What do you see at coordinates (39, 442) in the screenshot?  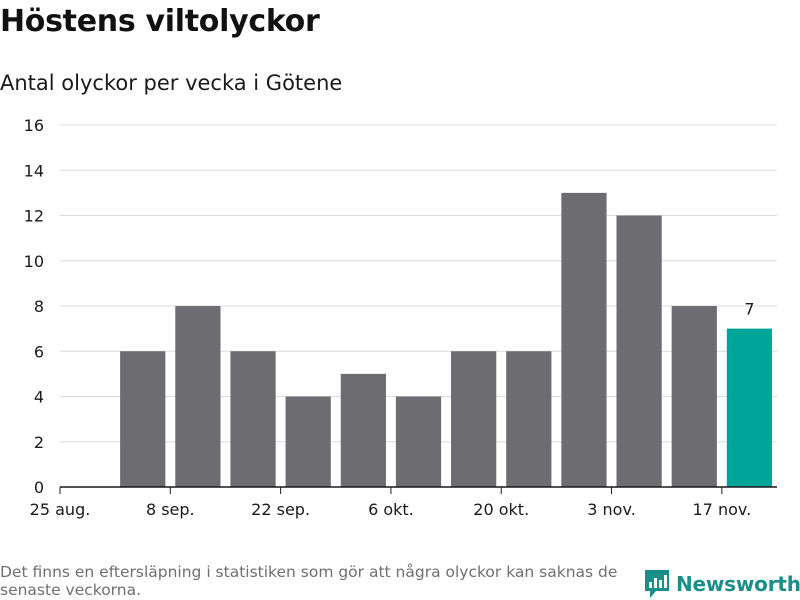 I see `y-tick-label: 2` at bounding box center [39, 442].